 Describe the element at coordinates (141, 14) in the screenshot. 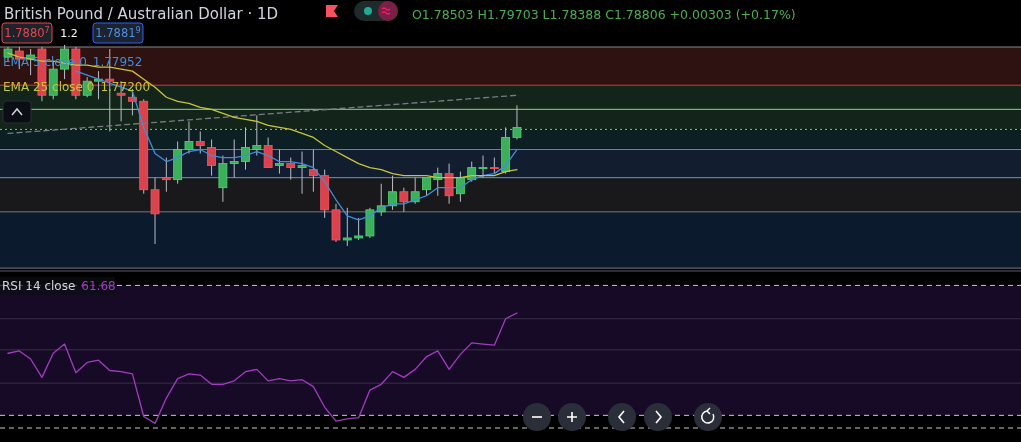

I see `chart-title: British Pound / Australian Dollar · 1D` at that location.